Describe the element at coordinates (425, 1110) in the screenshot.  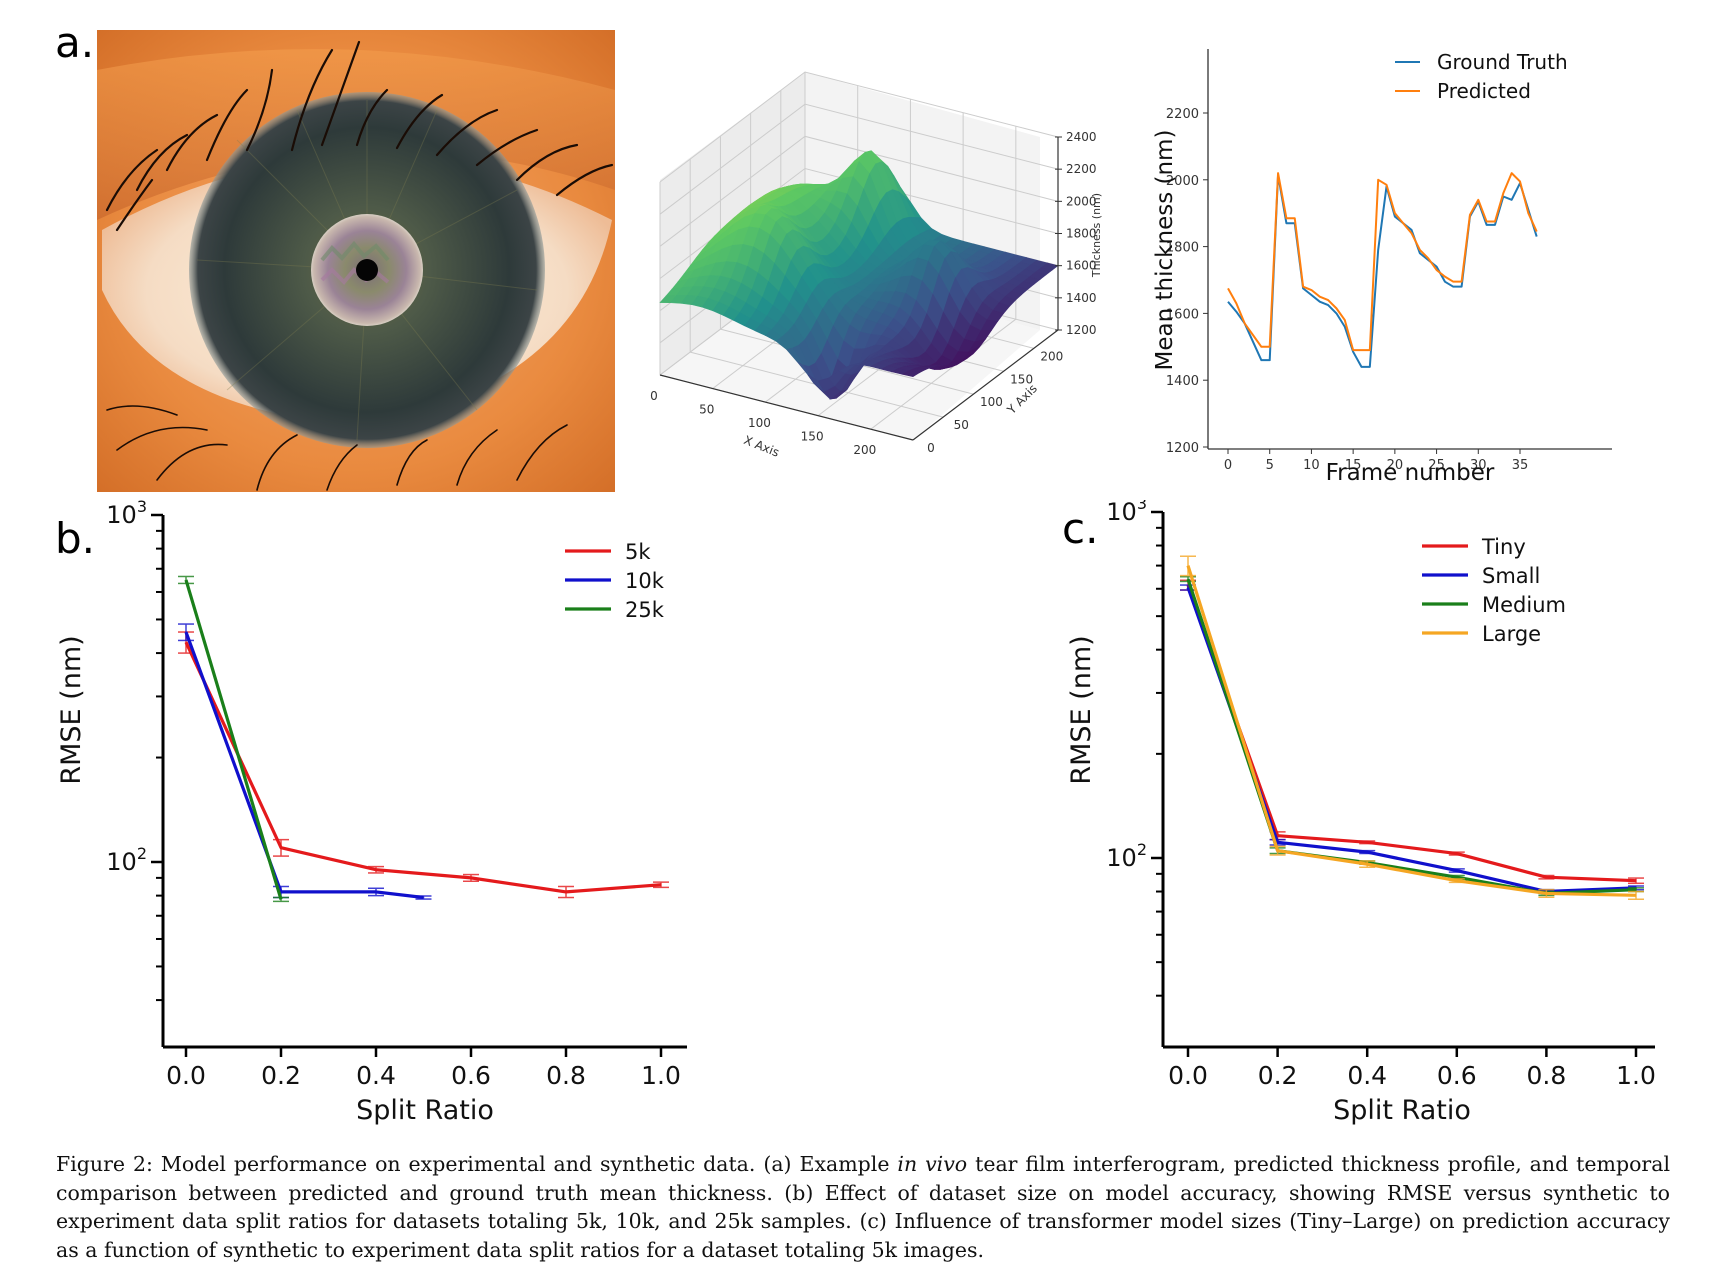
I see `x-axis-label: Split Ratio` at that location.